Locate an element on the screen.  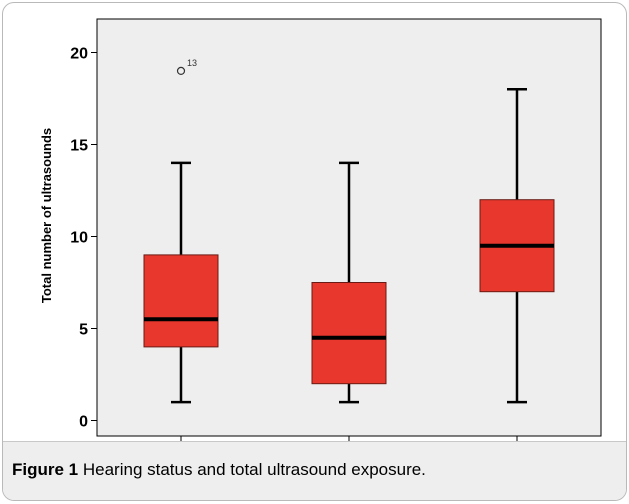
y-tick-label: 5 is located at coordinates (83, 330).